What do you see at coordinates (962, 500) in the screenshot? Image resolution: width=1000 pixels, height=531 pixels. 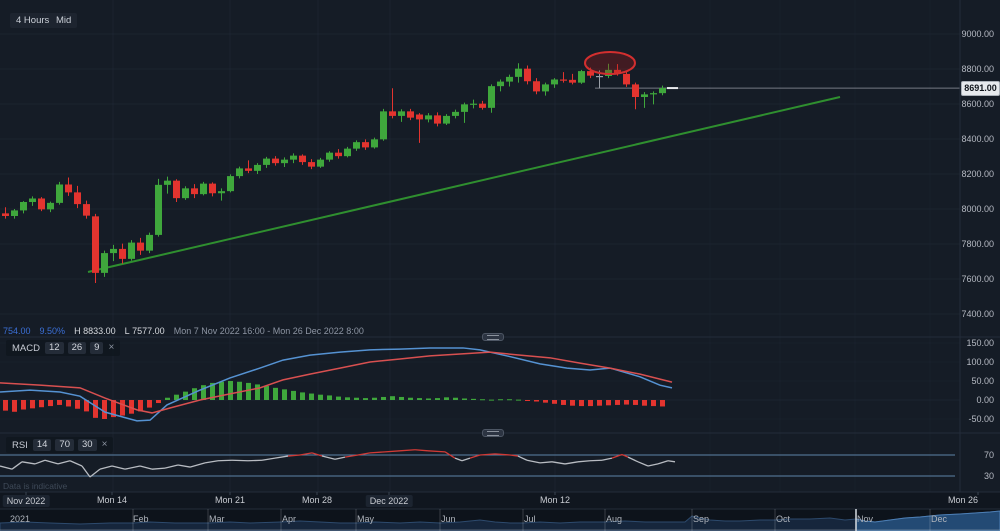 I see `date-axis-label: Mon 26` at bounding box center [962, 500].